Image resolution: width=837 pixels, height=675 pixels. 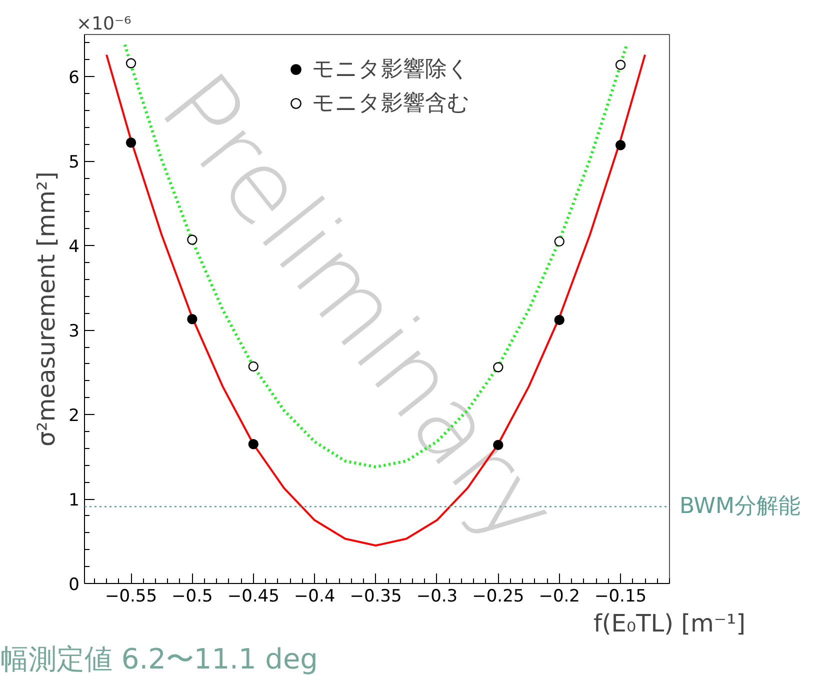 I want to click on x-tick-label: −0.4, so click(x=315, y=596).